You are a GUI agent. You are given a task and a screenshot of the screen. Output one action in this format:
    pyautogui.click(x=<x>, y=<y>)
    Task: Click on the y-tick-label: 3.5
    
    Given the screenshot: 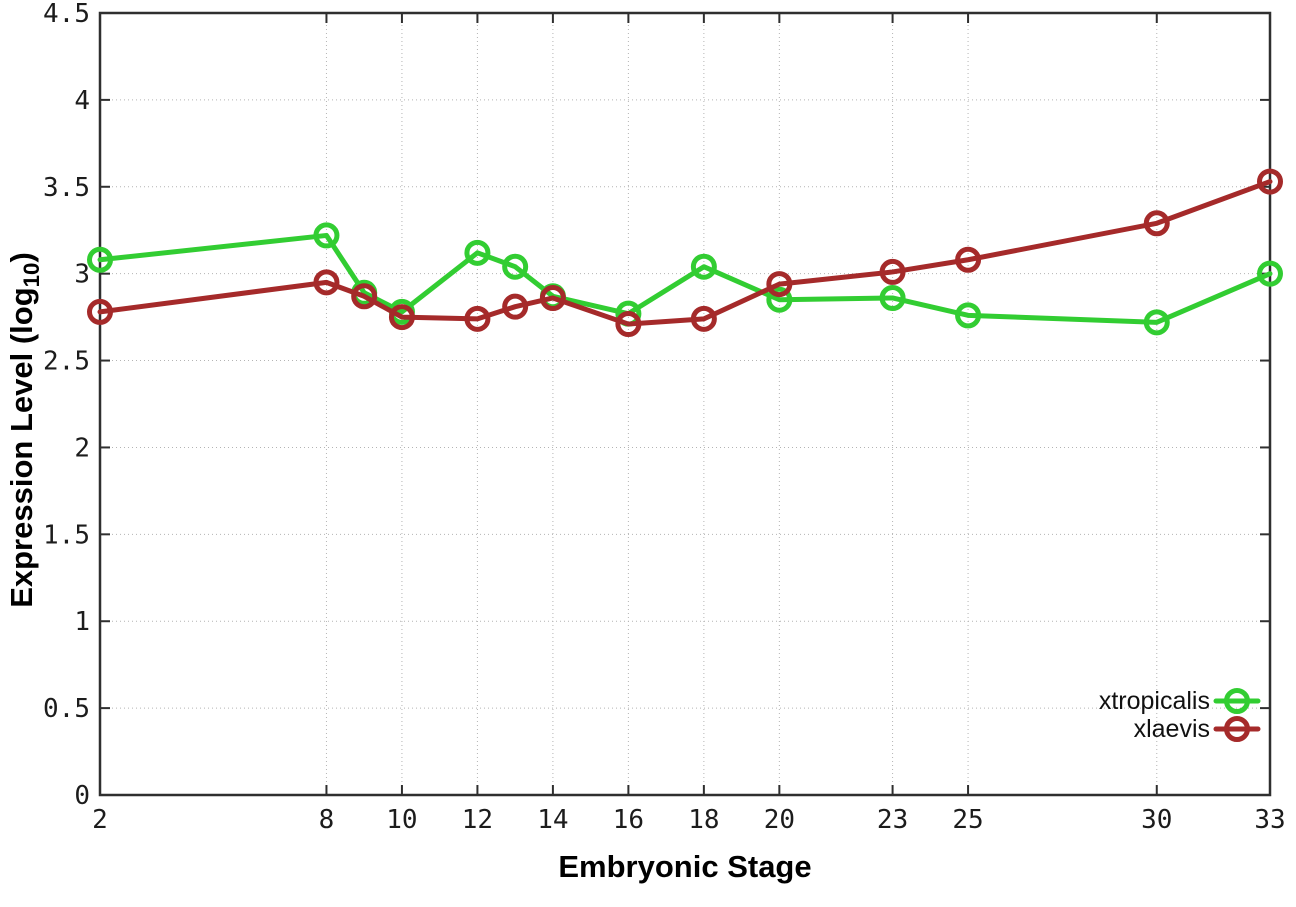 What is the action you would take?
    pyautogui.click(x=66, y=188)
    